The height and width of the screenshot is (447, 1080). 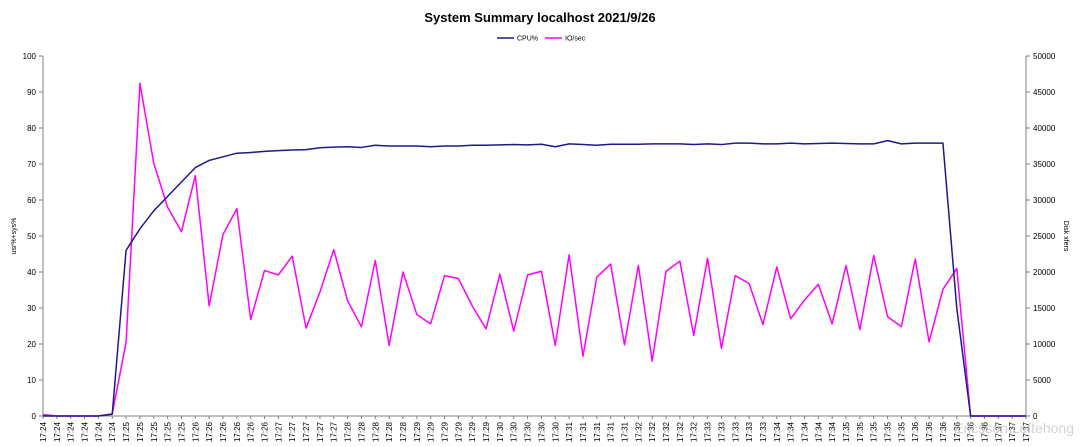 What do you see at coordinates (31, 344) in the screenshot?
I see `left-tick-label: 20` at bounding box center [31, 344].